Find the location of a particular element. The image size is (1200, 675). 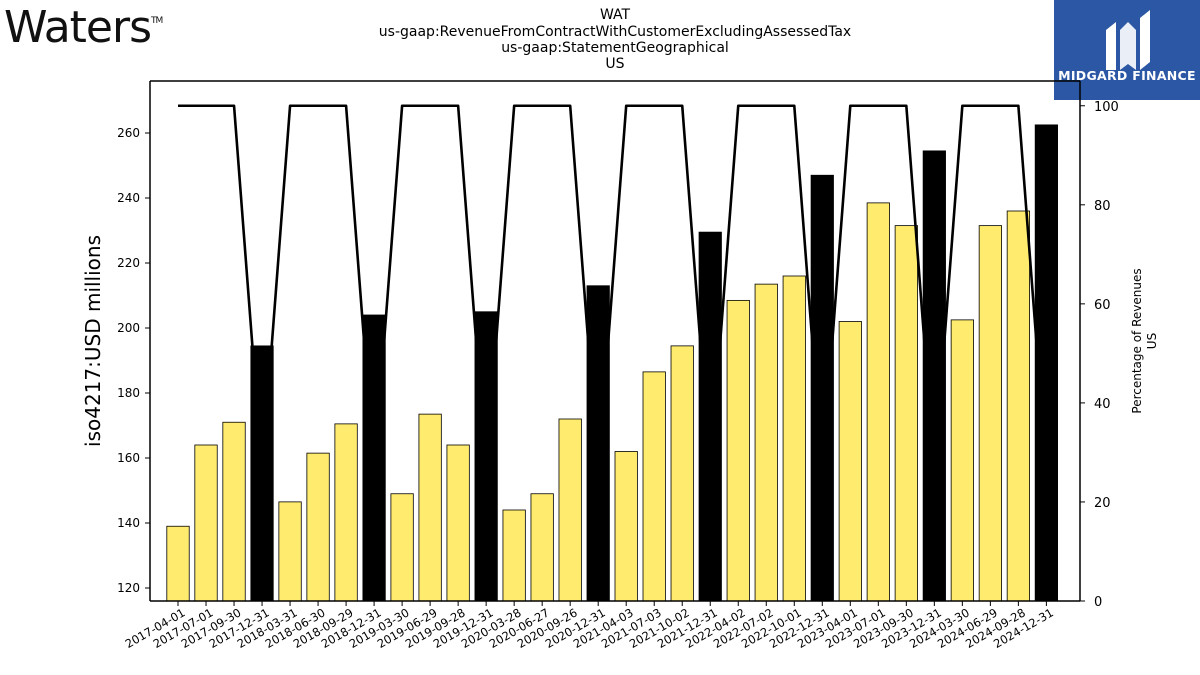

y-tick-label-180: 180 is located at coordinates (128, 393).